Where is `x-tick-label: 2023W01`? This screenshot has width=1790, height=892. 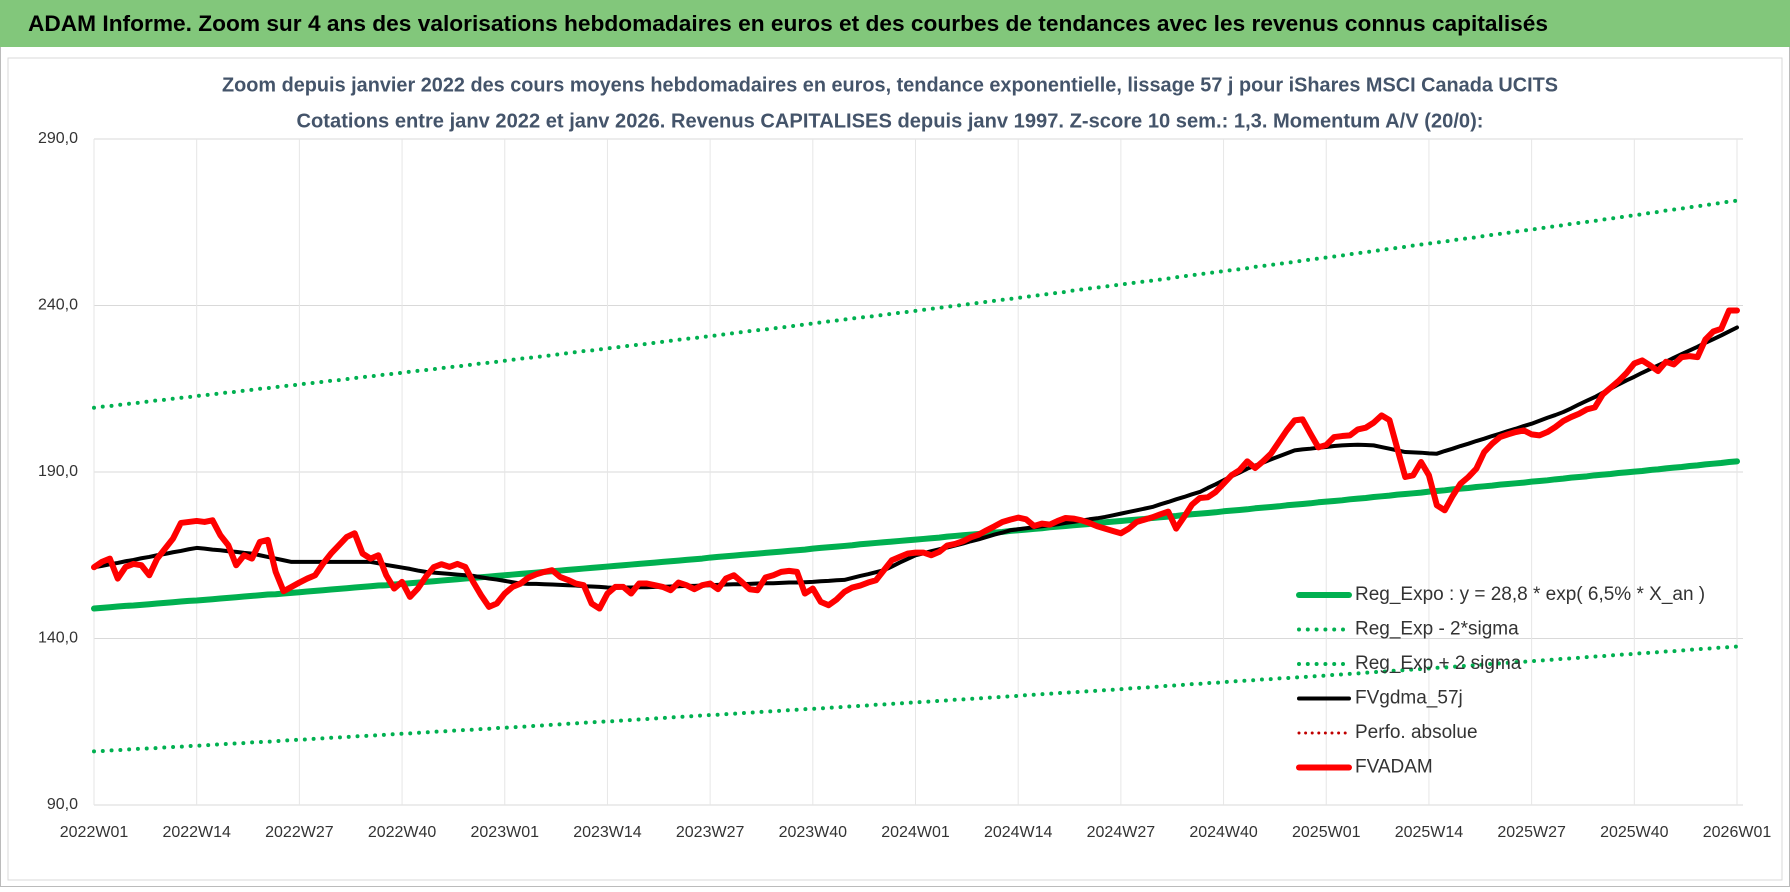
x-tick-label: 2023W01 is located at coordinates (505, 832).